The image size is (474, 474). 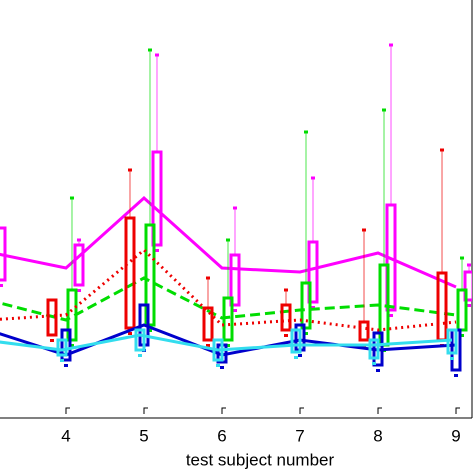 What do you see at coordinates (260, 459) in the screenshot?
I see `x-axis-label: test subject number` at bounding box center [260, 459].